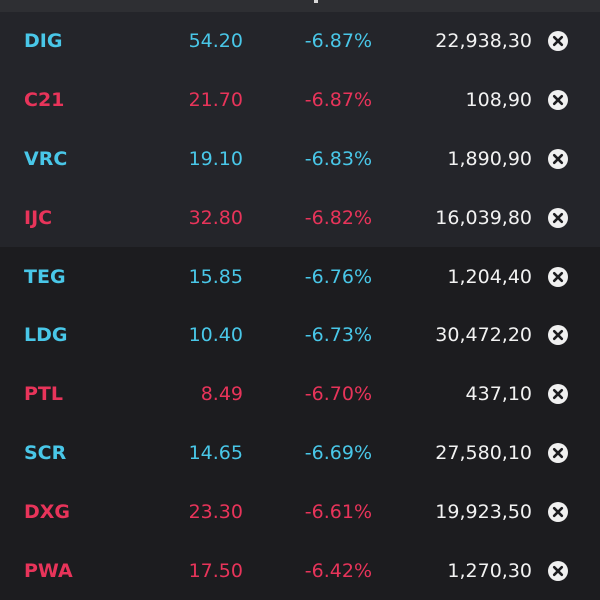 The height and width of the screenshot is (600, 600). I want to click on stock-volume: 16,039,80, so click(483, 217).